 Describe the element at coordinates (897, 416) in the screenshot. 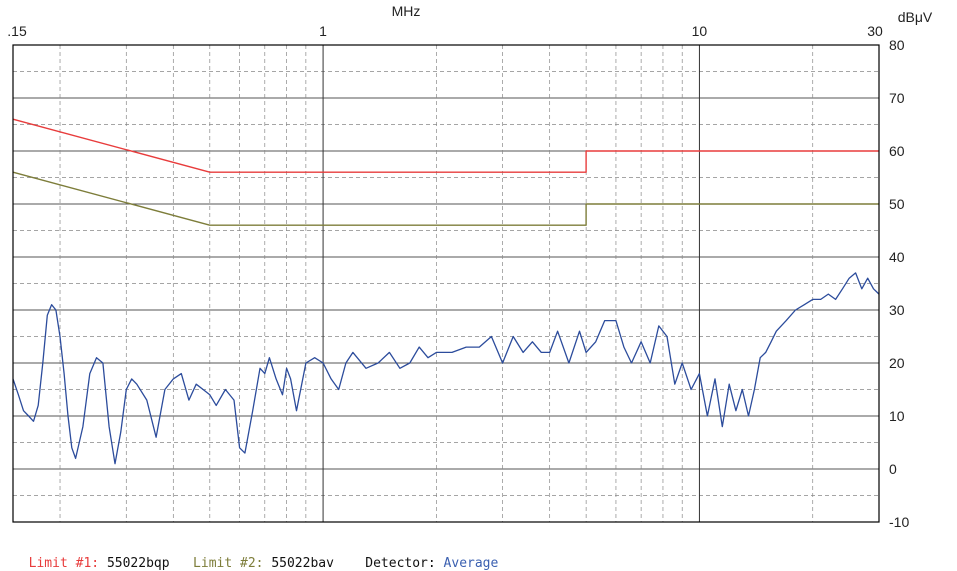

I see `y-tick-label: 10` at that location.